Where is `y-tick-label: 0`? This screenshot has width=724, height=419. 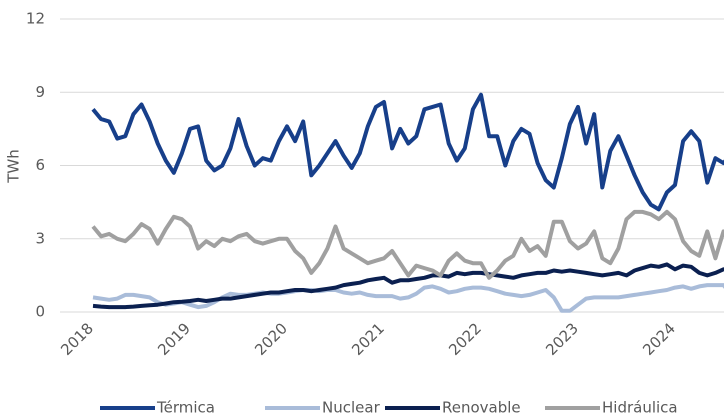 y-tick-label: 0 is located at coordinates (40, 312).